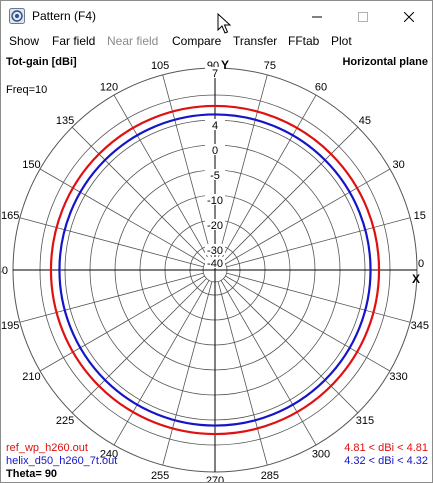  I want to click on minimize-button, so click(317, 16).